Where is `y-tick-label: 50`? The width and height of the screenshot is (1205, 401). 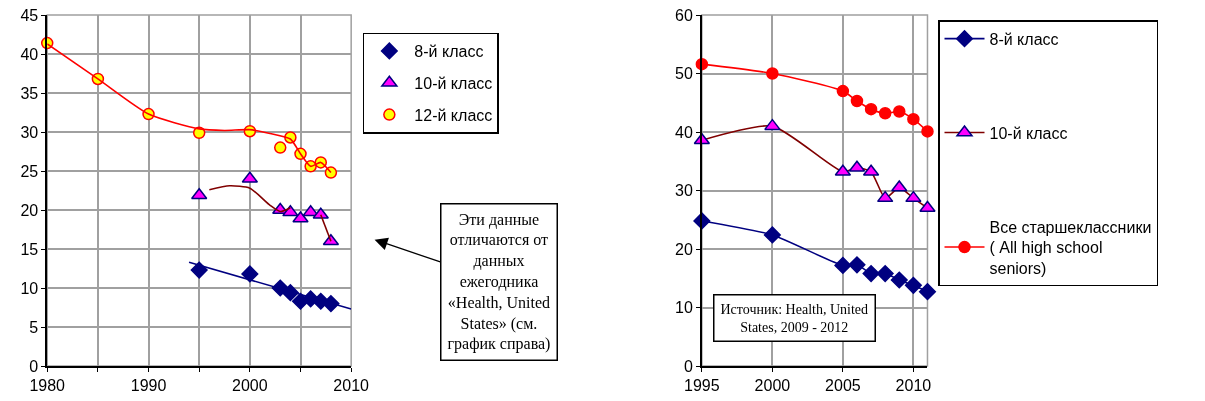
y-tick-label: 50 is located at coordinates (684, 74).